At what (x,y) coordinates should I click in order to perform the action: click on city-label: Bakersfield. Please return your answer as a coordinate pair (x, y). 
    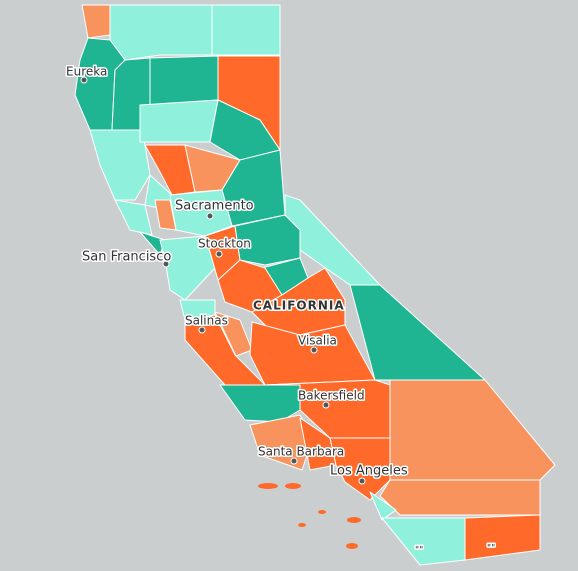
    Looking at the image, I should click on (331, 396).